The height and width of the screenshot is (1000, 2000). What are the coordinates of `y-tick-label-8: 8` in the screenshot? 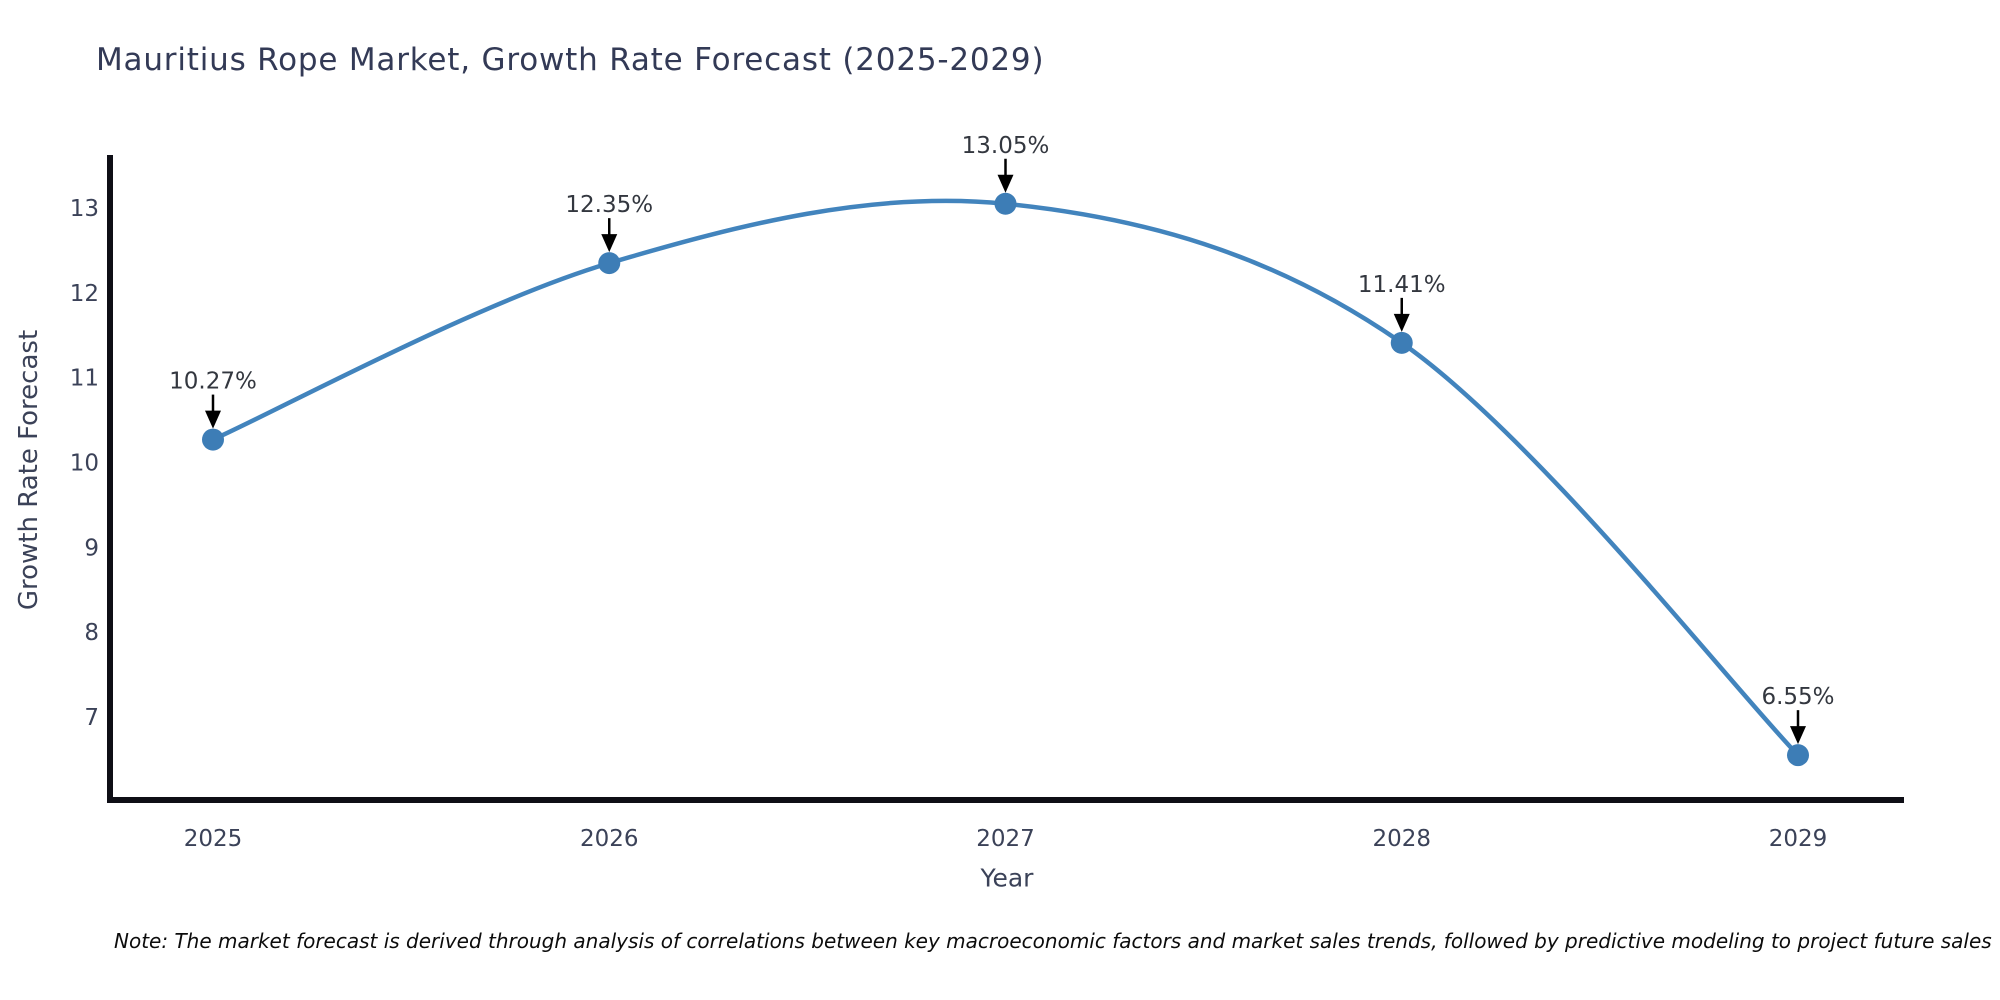 It's located at (91, 633).